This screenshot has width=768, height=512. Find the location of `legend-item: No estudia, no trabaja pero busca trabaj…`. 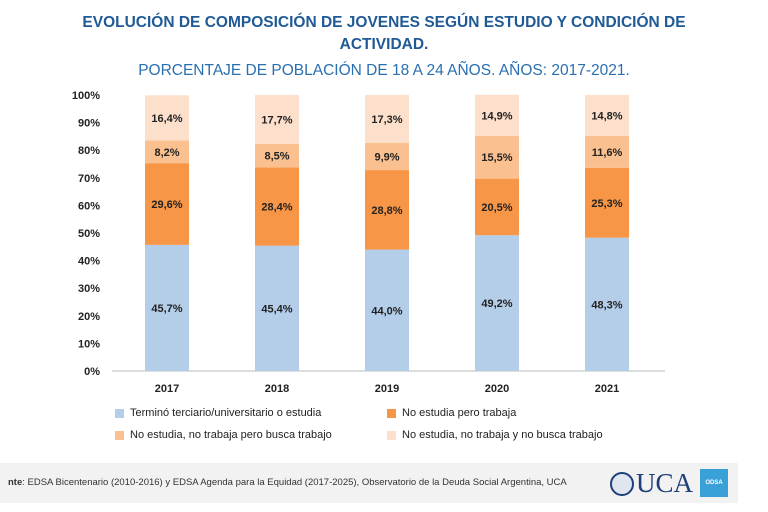

legend-item: No estudia, no trabaja pero busca trabaj… is located at coordinates (223, 435).